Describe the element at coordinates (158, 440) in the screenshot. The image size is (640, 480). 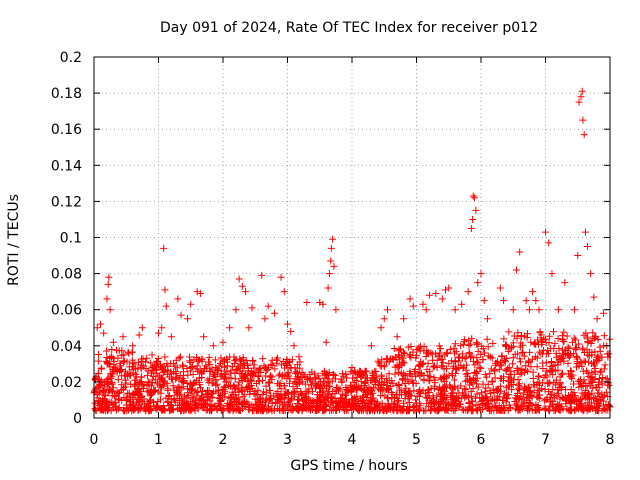
I see `x-tick-label: 1` at that location.